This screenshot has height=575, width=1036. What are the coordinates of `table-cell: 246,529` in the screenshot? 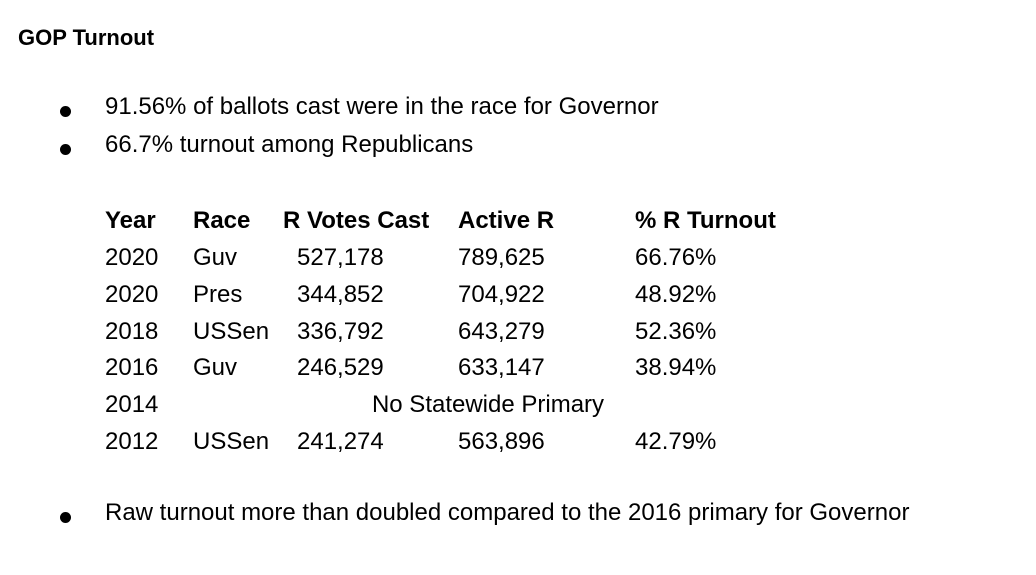 It's located at (340, 368).